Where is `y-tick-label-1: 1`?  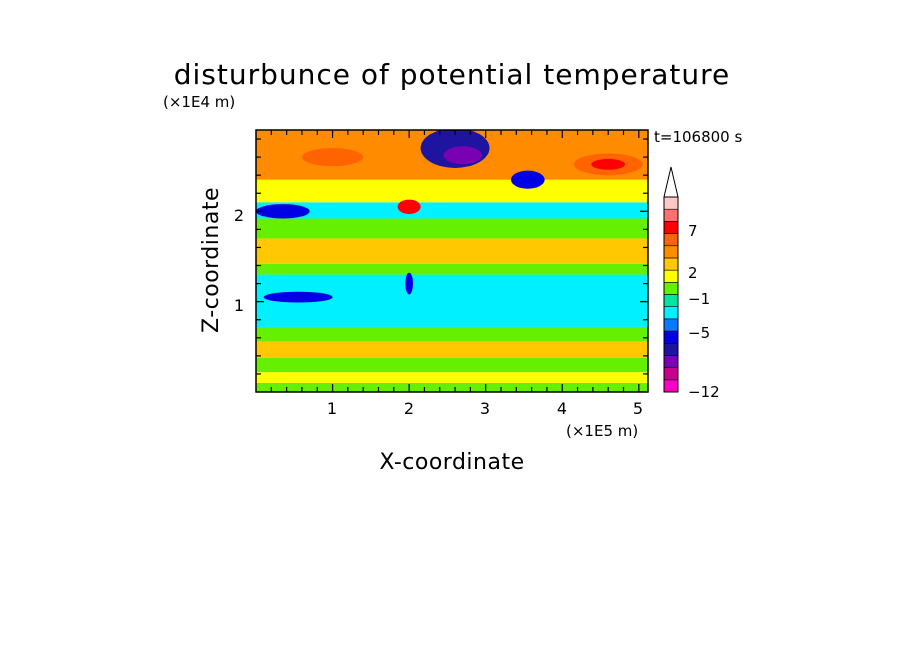
y-tick-label-1: 1 is located at coordinates (239, 305).